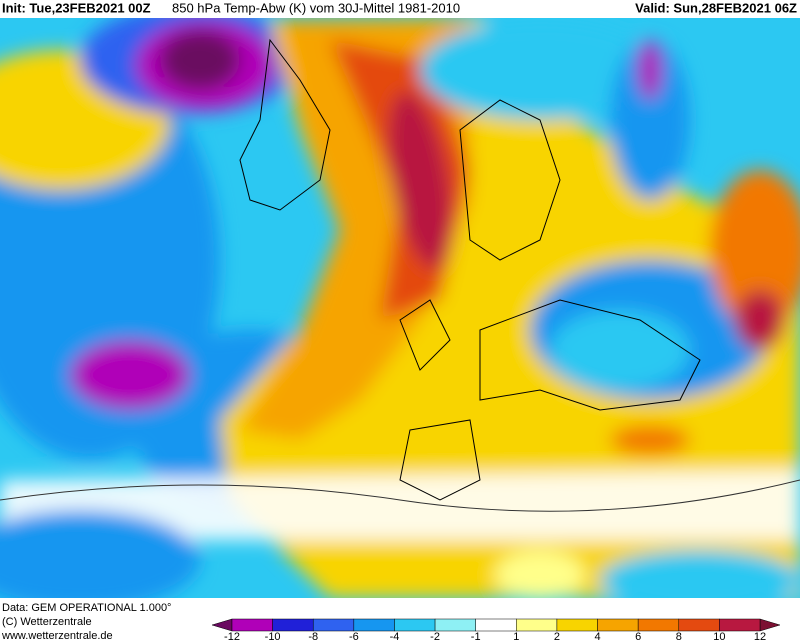 The height and width of the screenshot is (642, 800). Describe the element at coordinates (86, 608) in the screenshot. I see `data-source: Data: GEM OPERATIONAL 1.000°` at that location.